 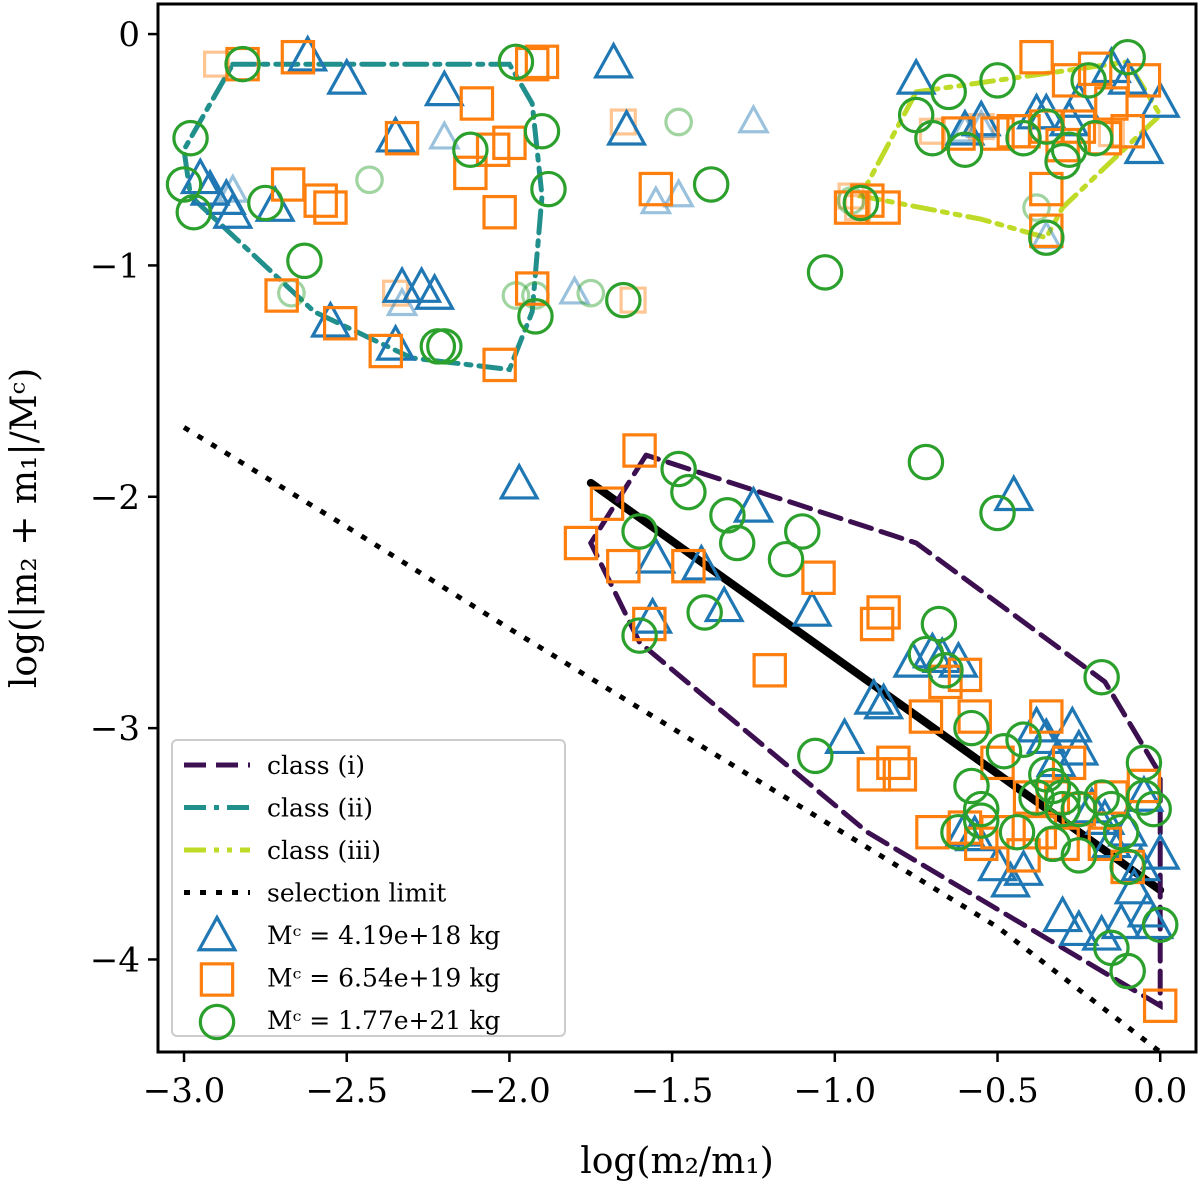 I want to click on legend-entry-3-label: selection limit, so click(x=356, y=893).